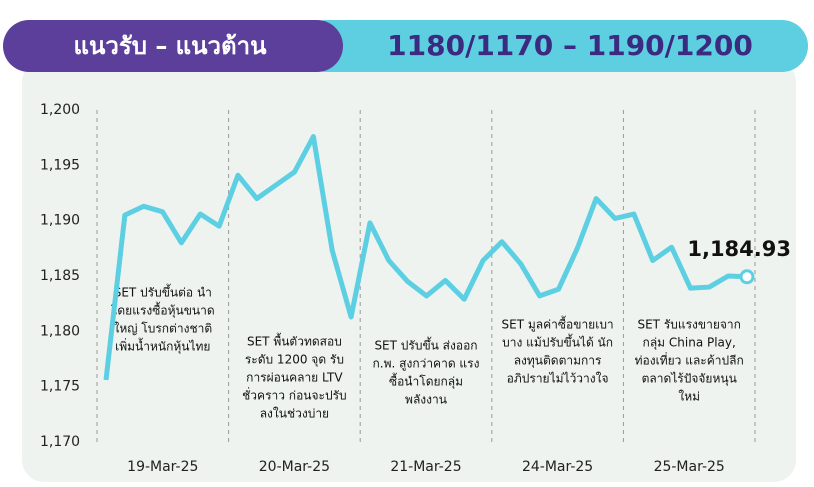 The height and width of the screenshot is (487, 814). Describe the element at coordinates (689, 379) in the screenshot. I see `annotation: ตลาดไร้ปัจจัยหนุน` at that location.